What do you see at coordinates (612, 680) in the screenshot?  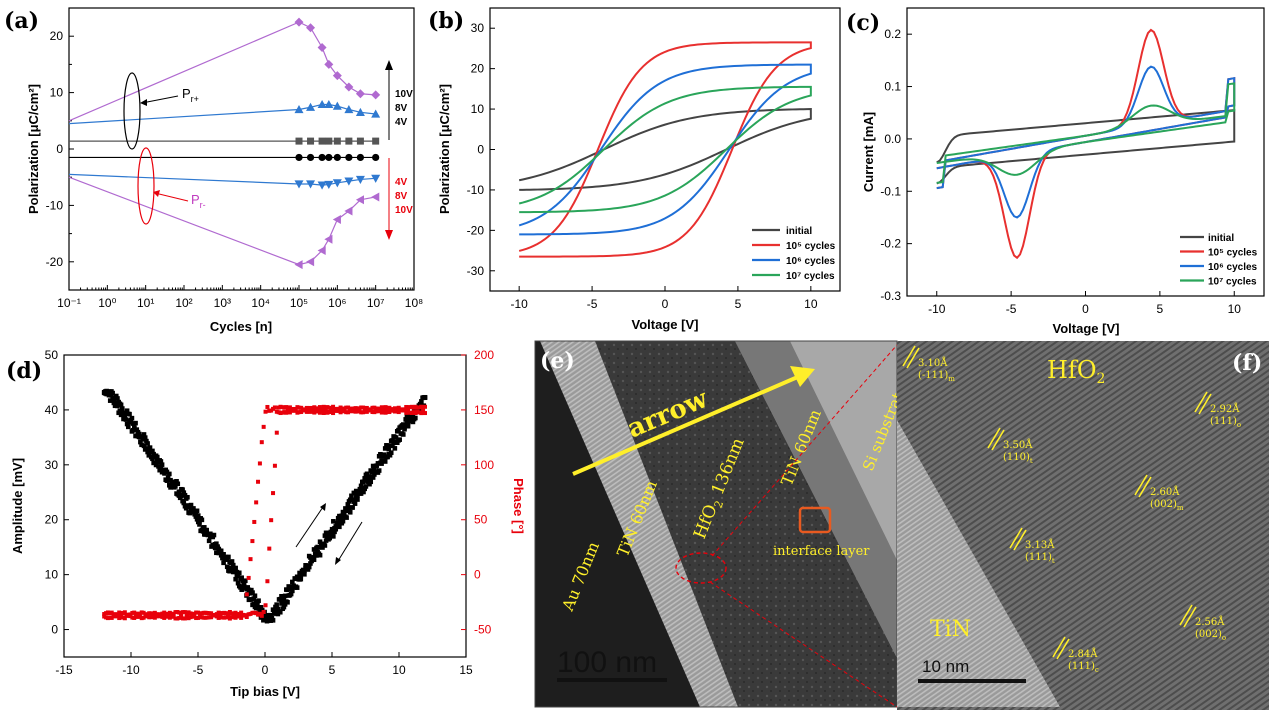 I see `tem-e-scale-bar` at bounding box center [612, 680].